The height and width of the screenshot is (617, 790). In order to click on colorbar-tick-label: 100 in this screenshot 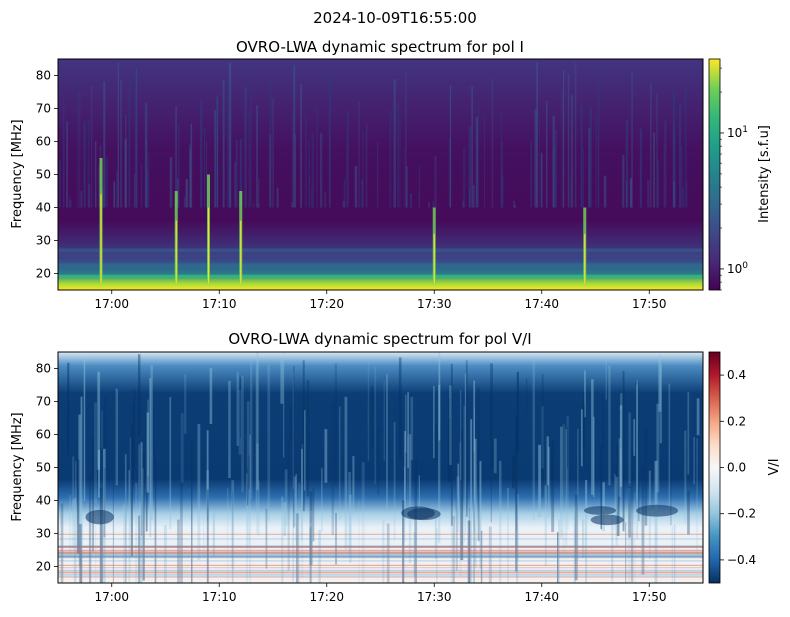, I will do `click(737, 268)`.